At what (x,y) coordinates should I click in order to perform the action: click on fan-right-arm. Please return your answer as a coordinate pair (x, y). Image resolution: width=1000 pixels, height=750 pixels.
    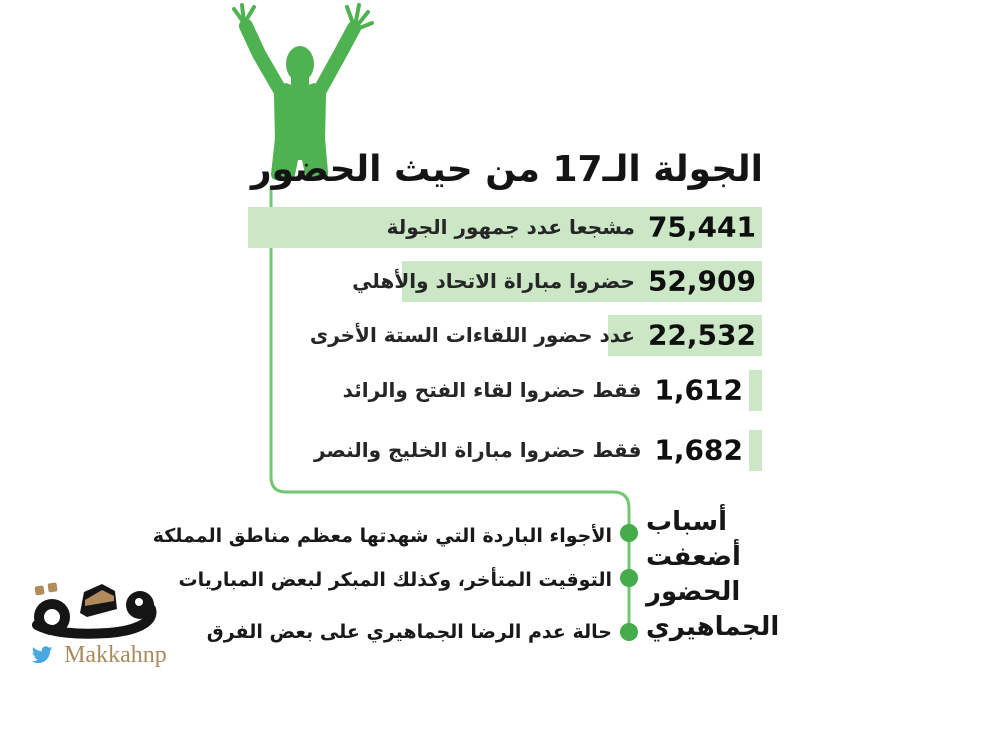
    Looking at the image, I should click on (336, 60).